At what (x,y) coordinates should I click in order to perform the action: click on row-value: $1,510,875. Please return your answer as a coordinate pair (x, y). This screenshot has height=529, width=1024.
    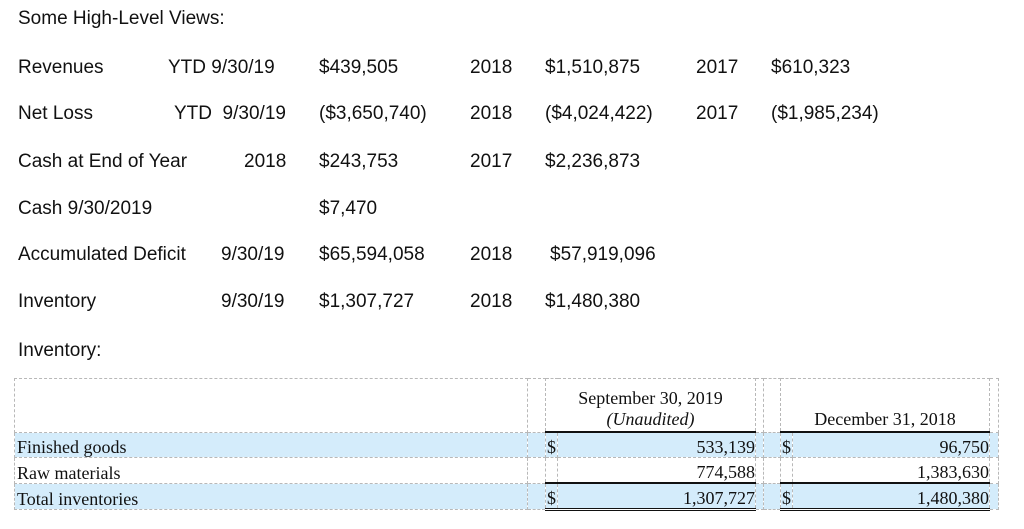
    Looking at the image, I should click on (593, 67).